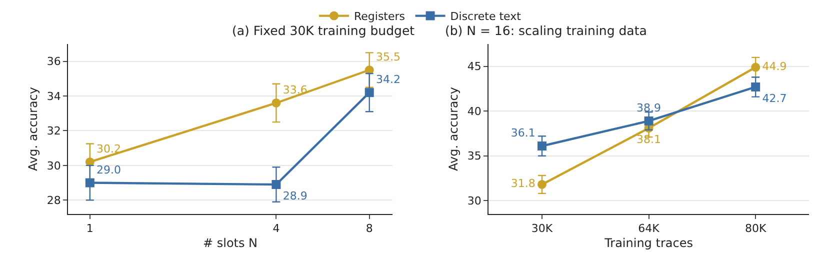 This screenshot has width=831, height=260. What do you see at coordinates (53, 200) in the screenshot?
I see `y-tick-label: 28` at bounding box center [53, 200].